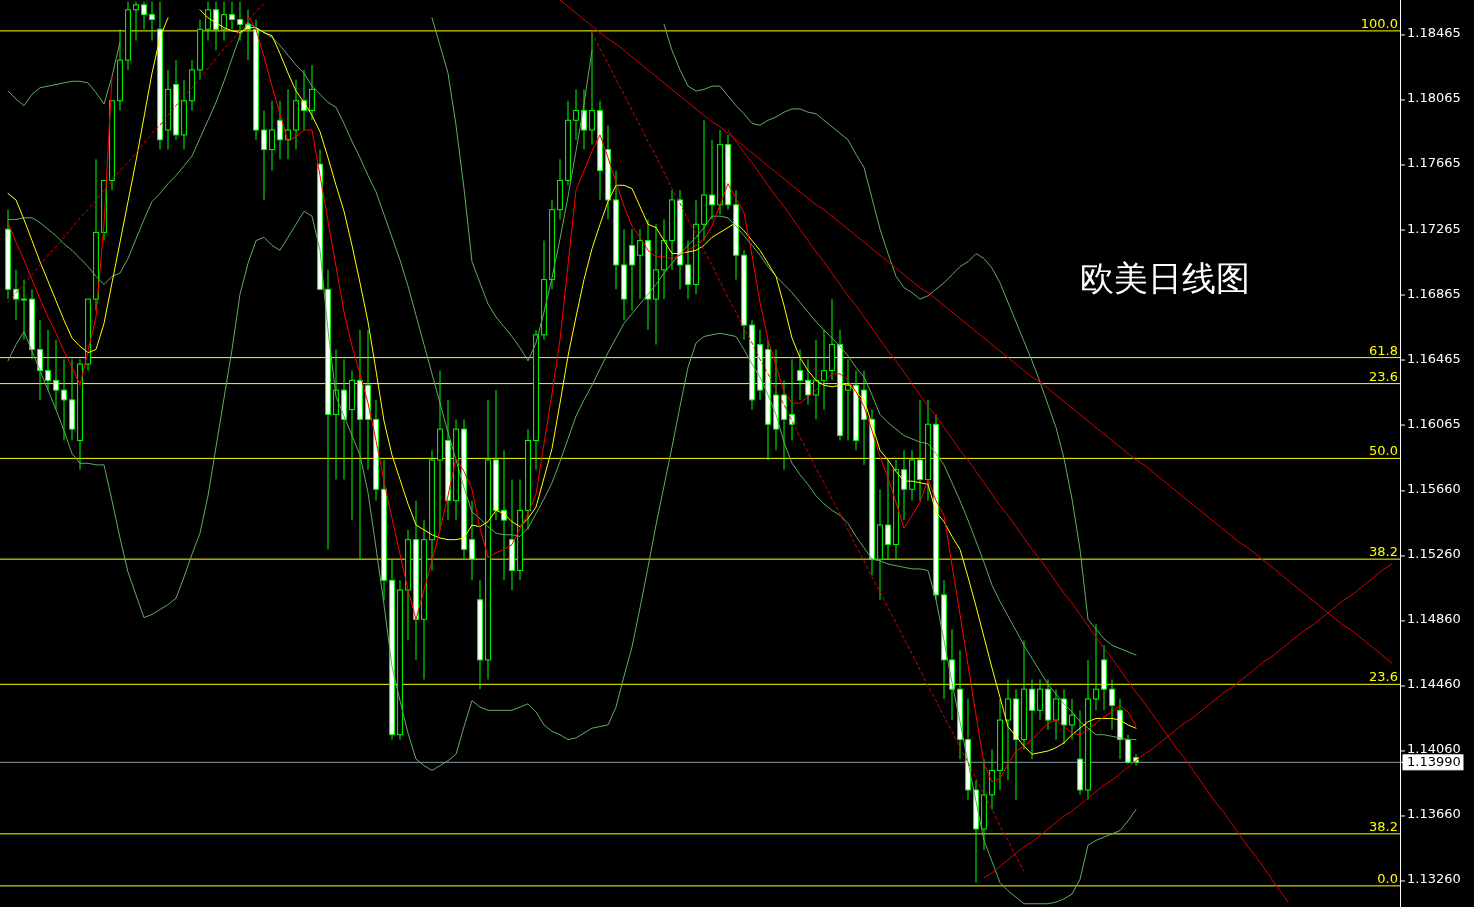 The width and height of the screenshot is (1474, 907). I want to click on y-tick-label: 1.14460, so click(1434, 684).